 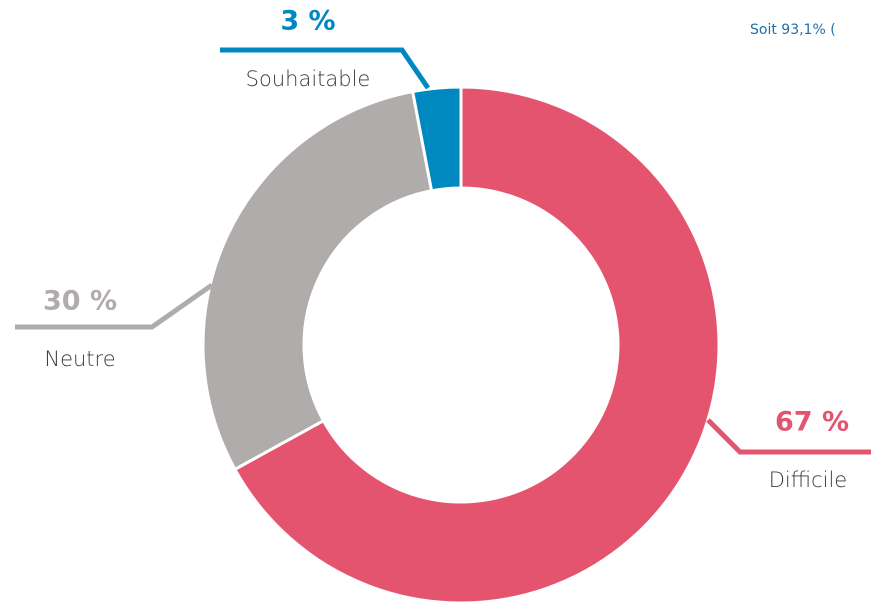 I want to click on donut-segment, so click(x=436, y=139).